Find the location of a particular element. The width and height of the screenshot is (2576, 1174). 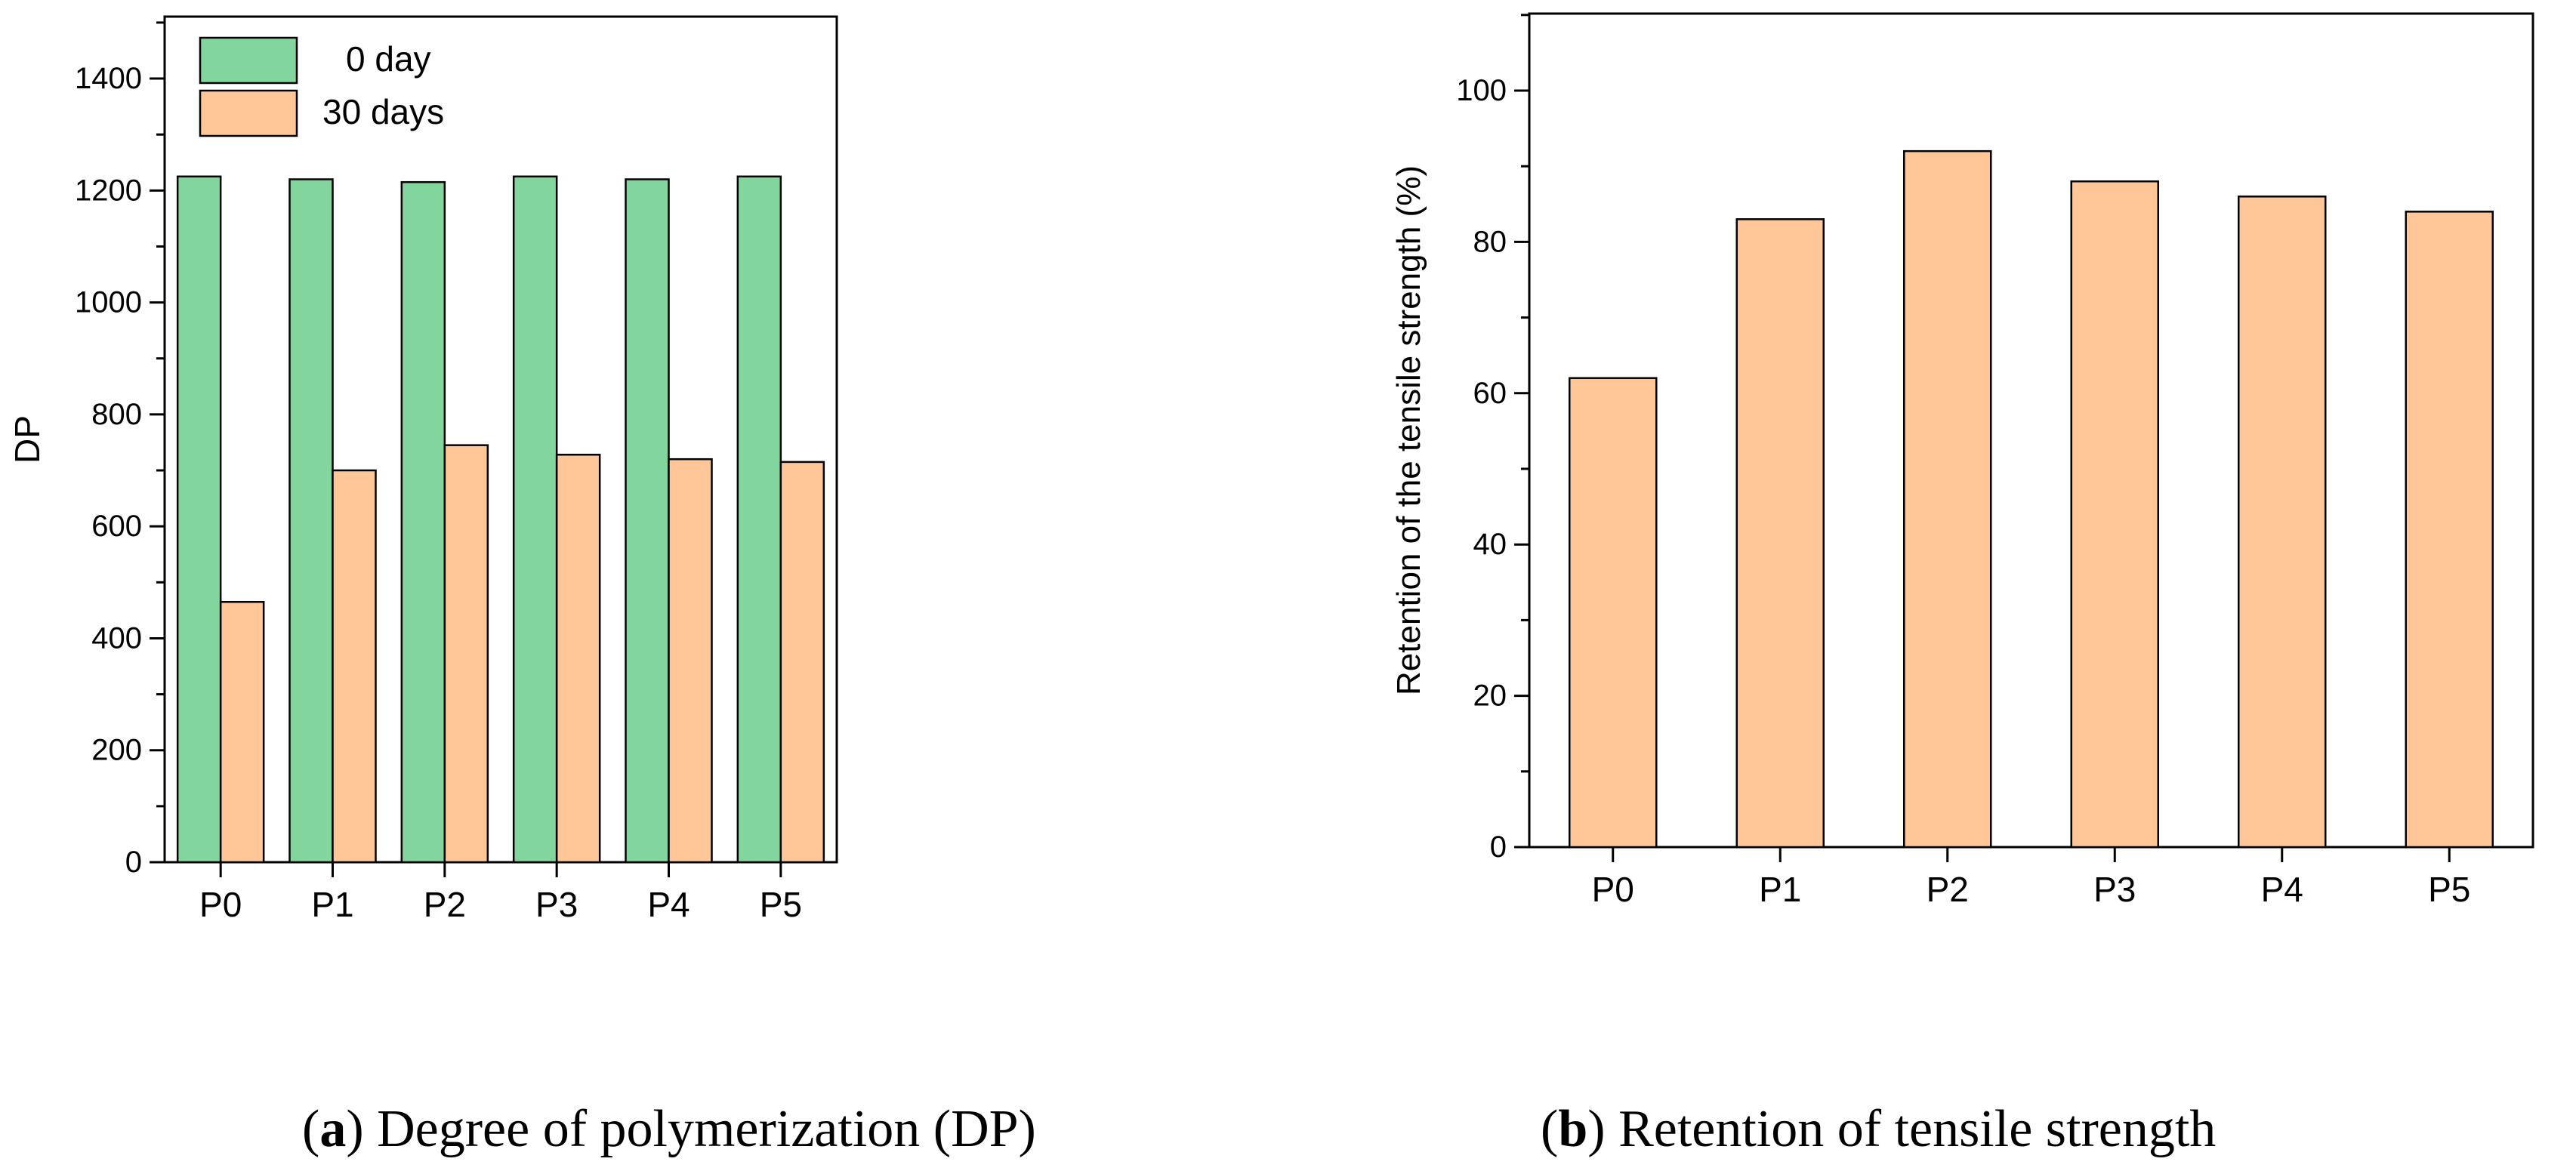

legend-swatch-day30 is located at coordinates (248, 113).